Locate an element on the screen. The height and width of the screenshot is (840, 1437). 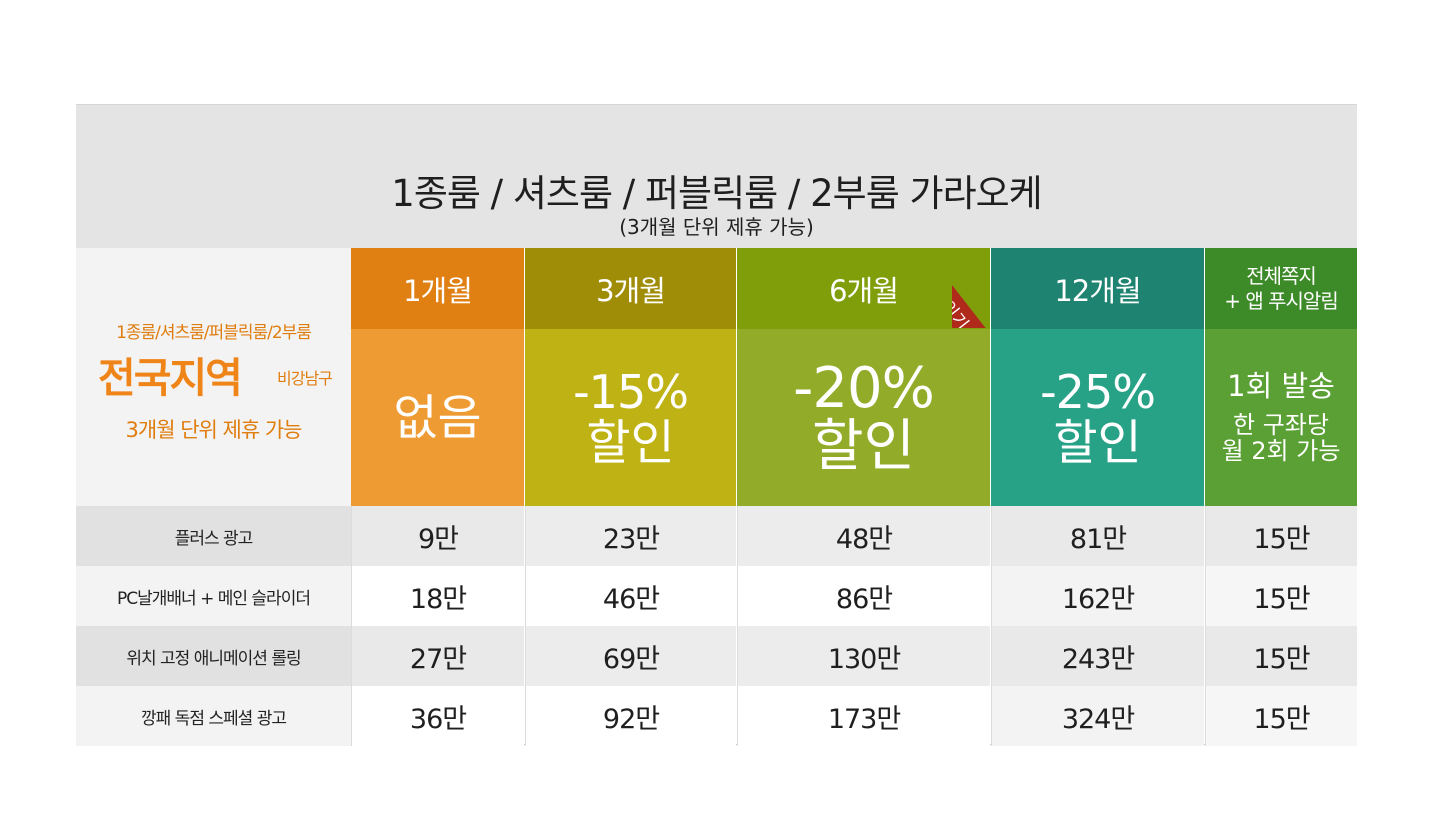
plan-header-6-month: 6개월 is located at coordinates (863, 288).